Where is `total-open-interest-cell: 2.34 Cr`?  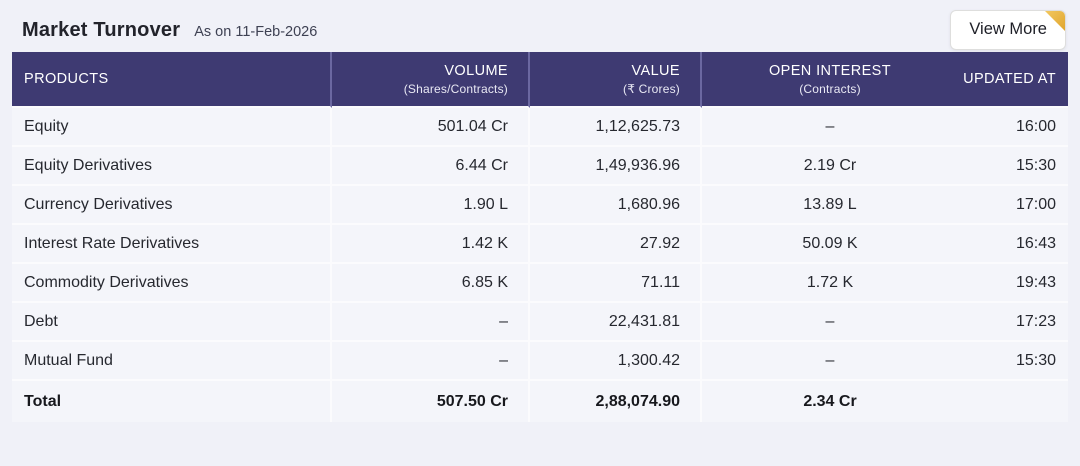 total-open-interest-cell: 2.34 Cr is located at coordinates (830, 401).